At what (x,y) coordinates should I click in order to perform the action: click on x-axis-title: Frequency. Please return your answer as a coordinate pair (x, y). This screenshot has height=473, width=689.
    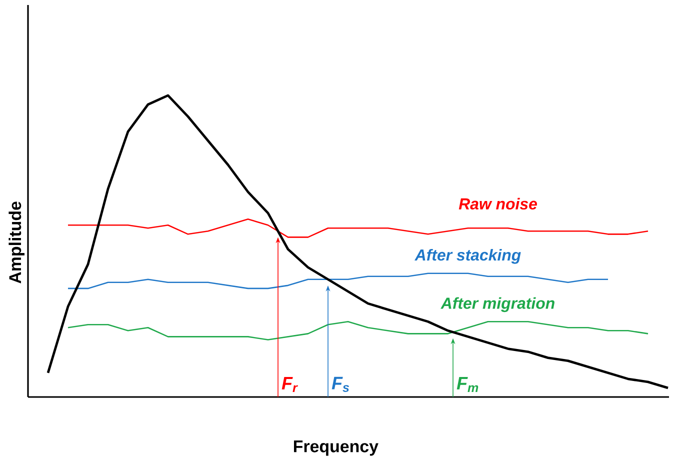
    Looking at the image, I should click on (336, 448).